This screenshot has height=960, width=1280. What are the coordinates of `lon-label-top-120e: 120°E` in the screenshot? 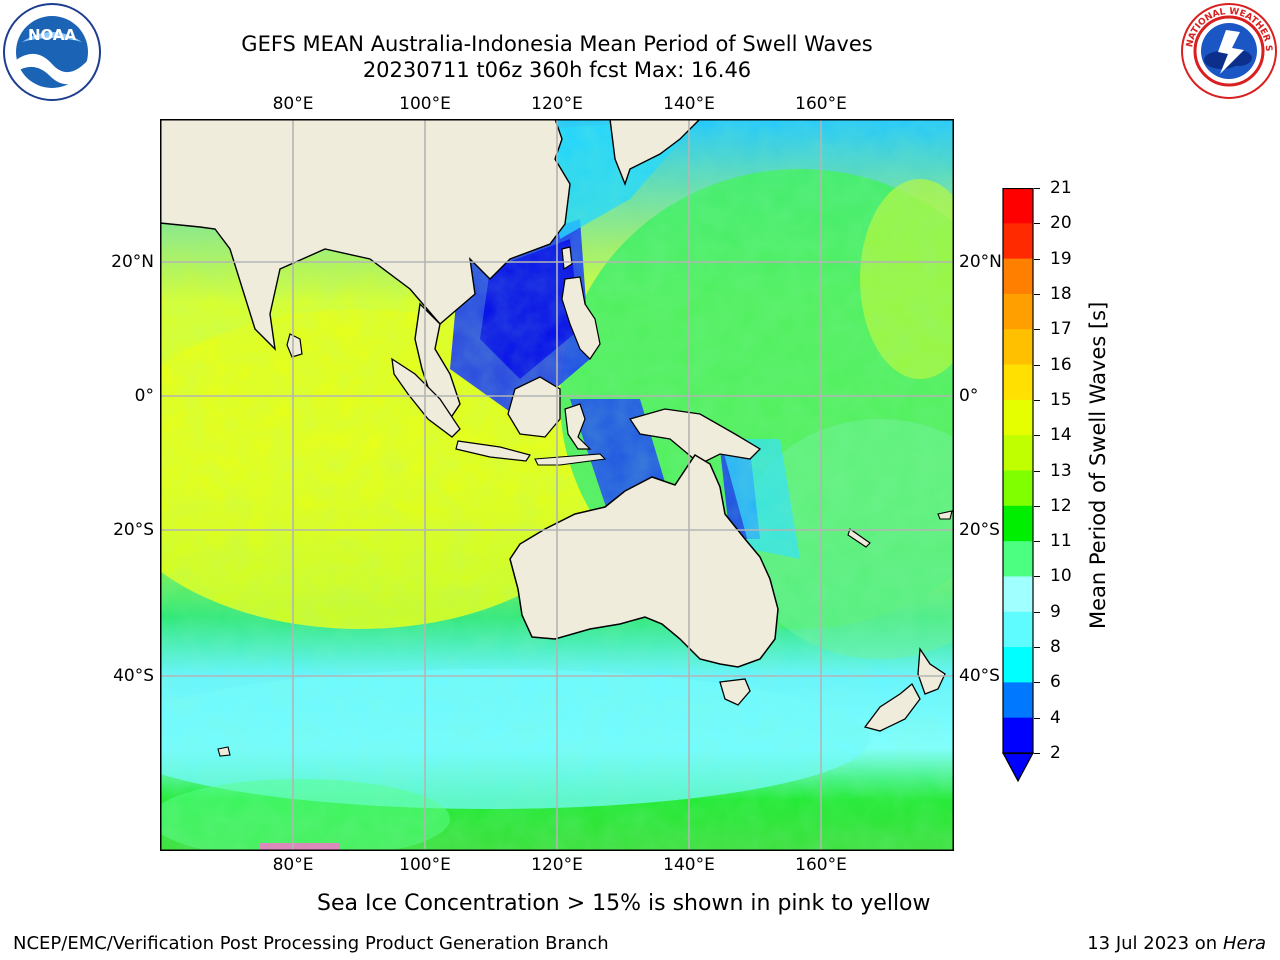 It's located at (557, 104).